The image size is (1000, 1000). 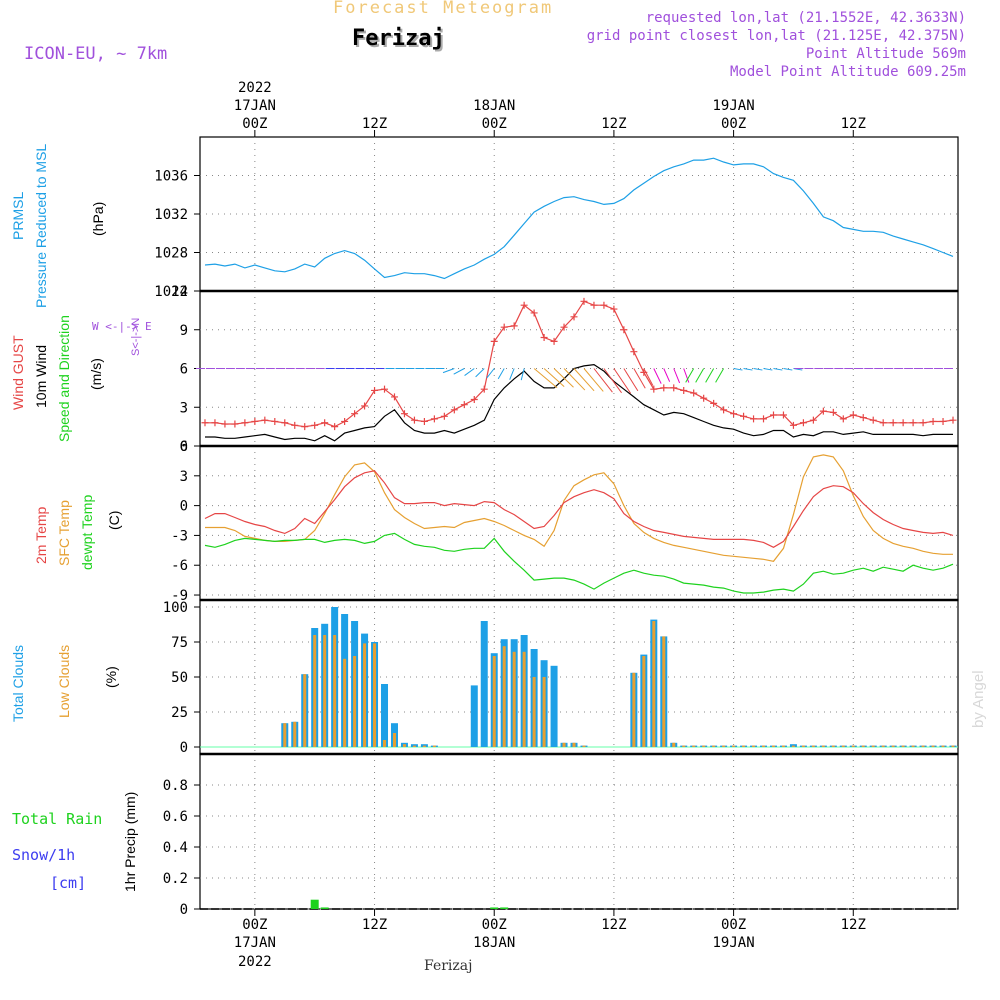 I want to click on dewpt-label: dewpt Temp, so click(x=87, y=532).